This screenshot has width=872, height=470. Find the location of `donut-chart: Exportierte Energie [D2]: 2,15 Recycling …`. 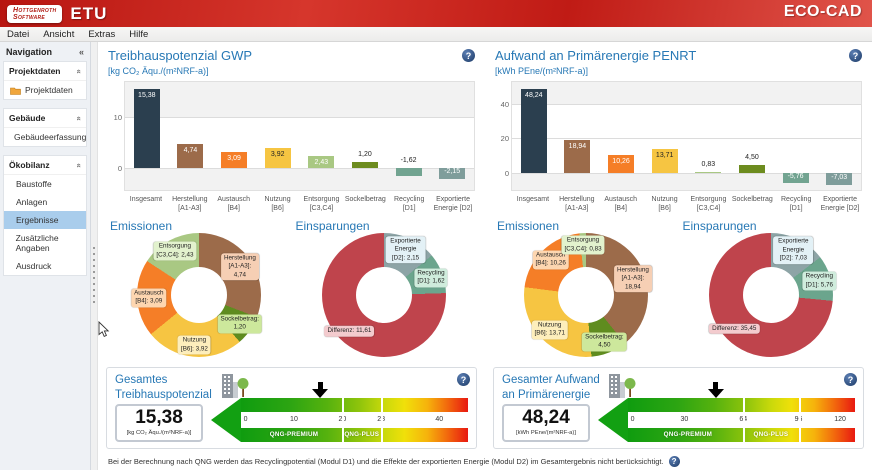

donut-chart: Exportierte Energie [D2]: 2,15 Recycling … is located at coordinates (385, 295).